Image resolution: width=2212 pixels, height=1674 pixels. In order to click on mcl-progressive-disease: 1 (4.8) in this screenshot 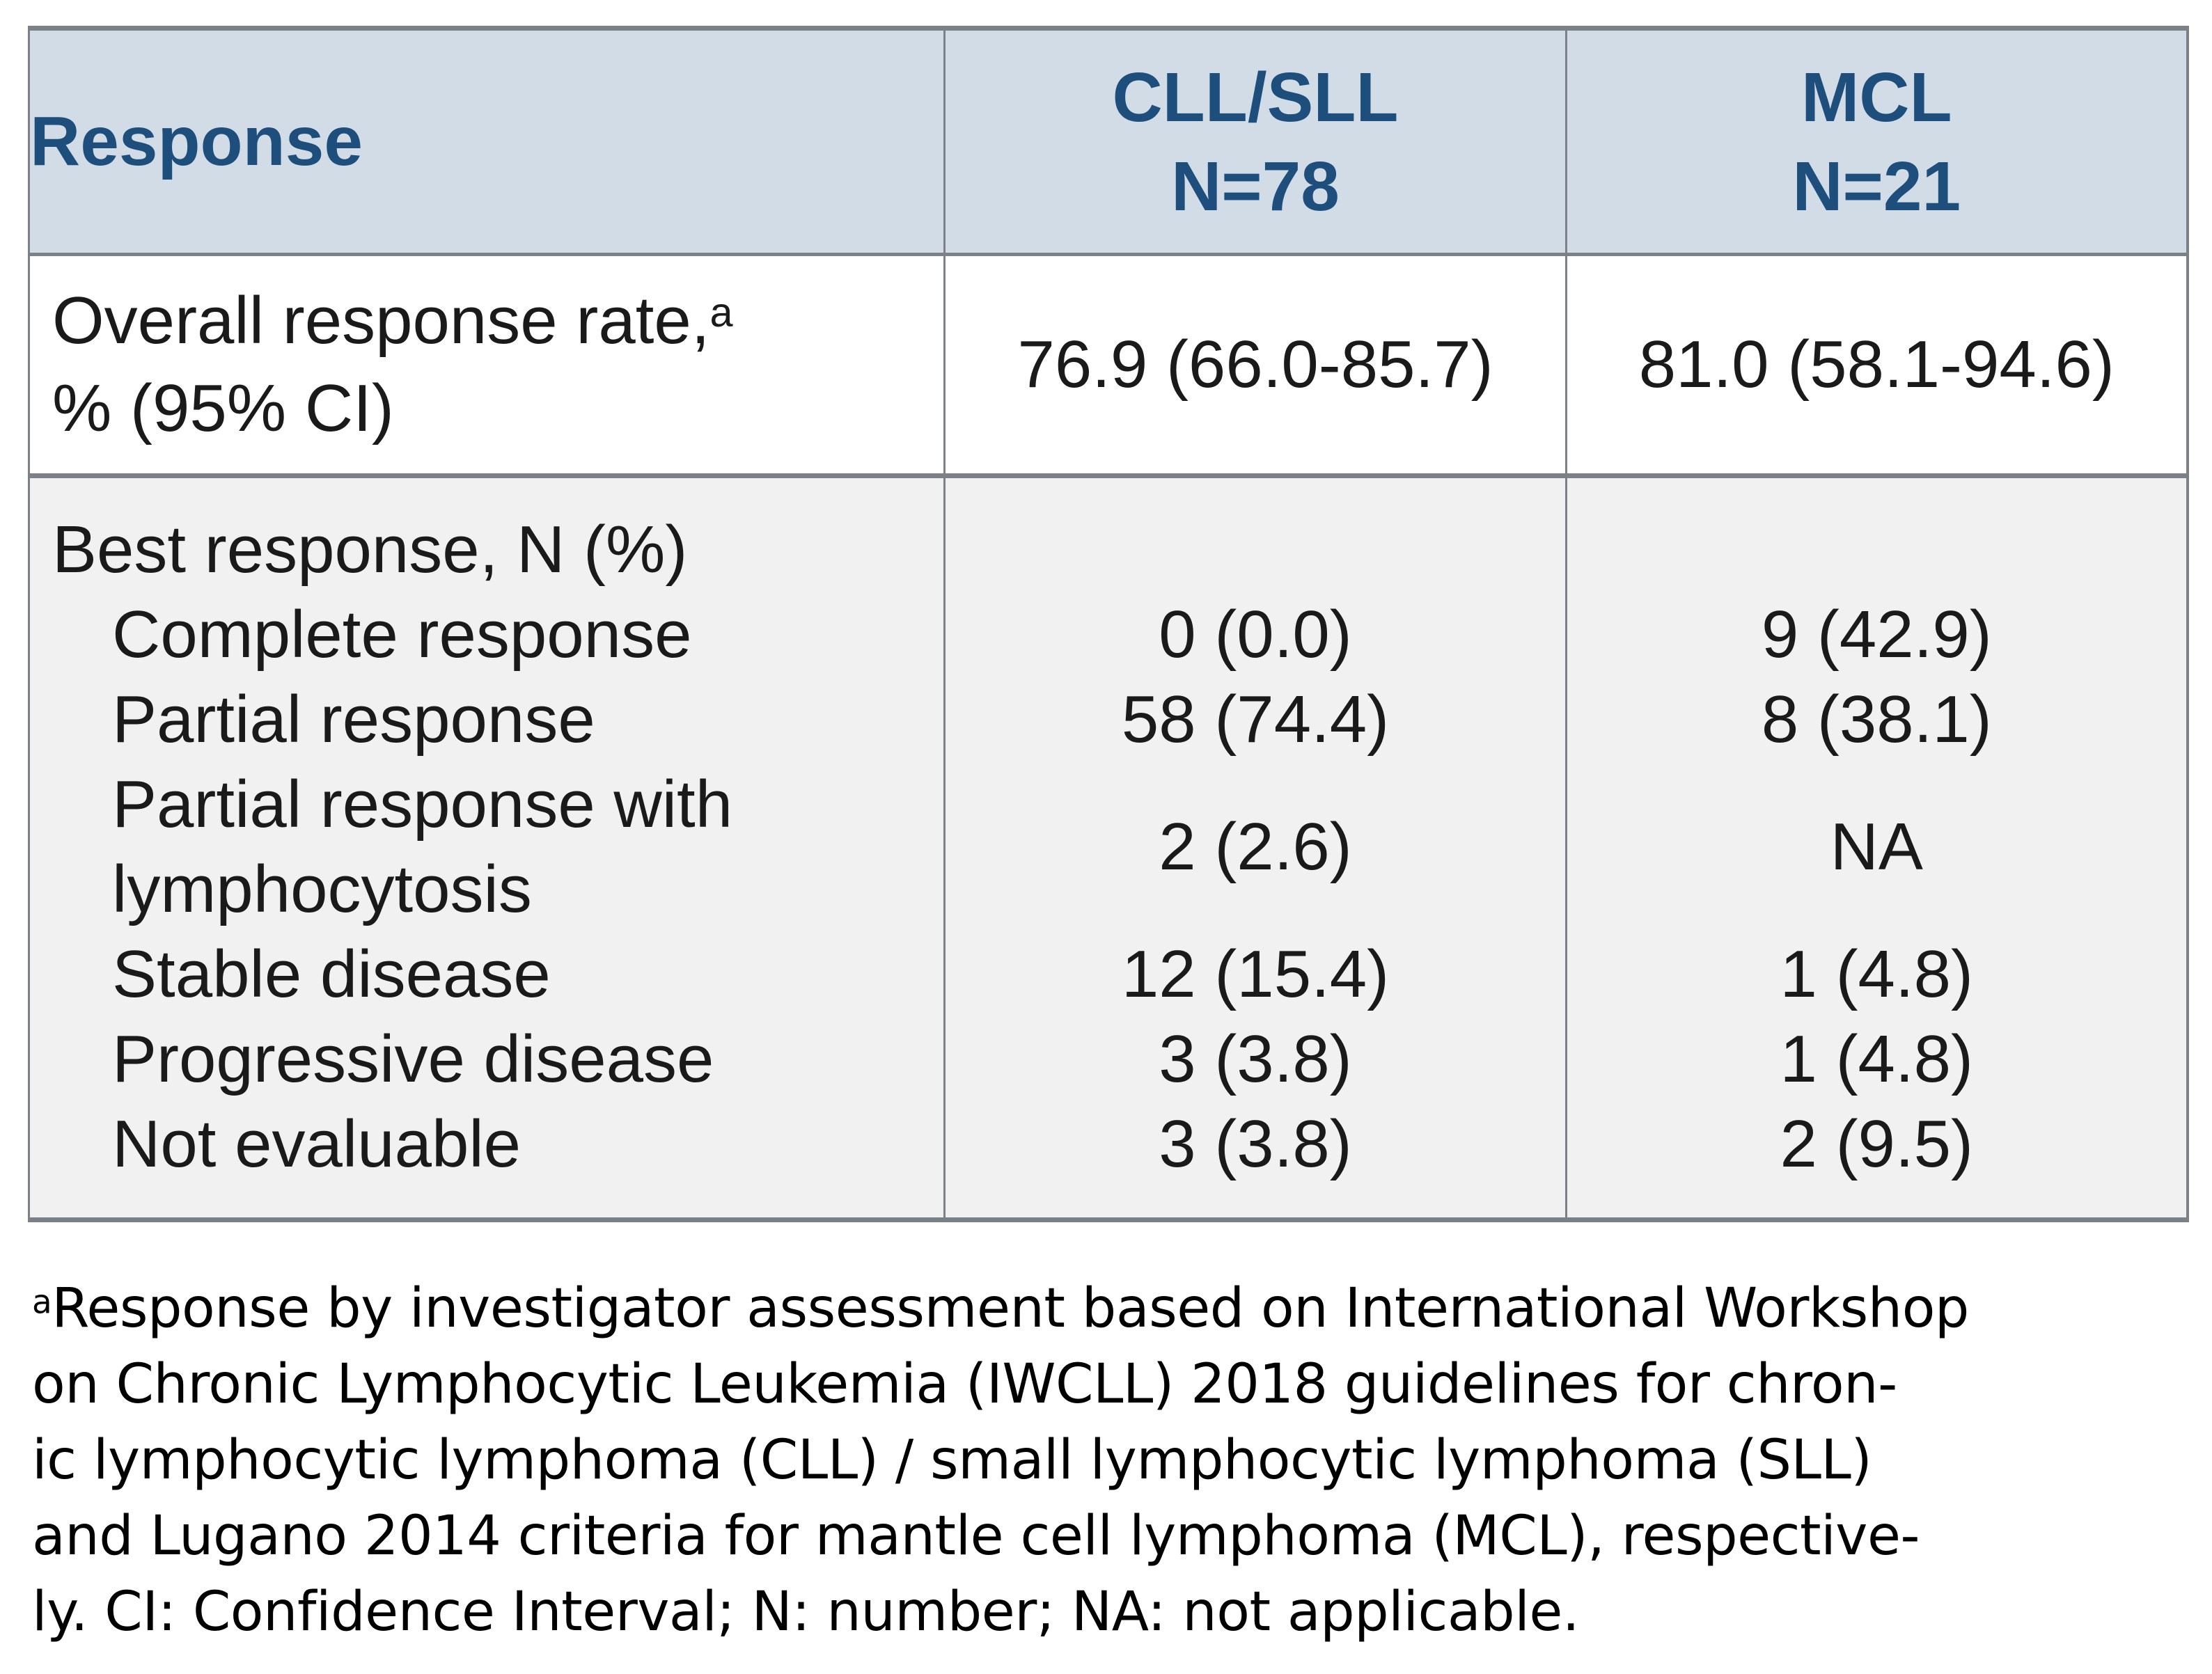, I will do `click(1876, 1059)`.